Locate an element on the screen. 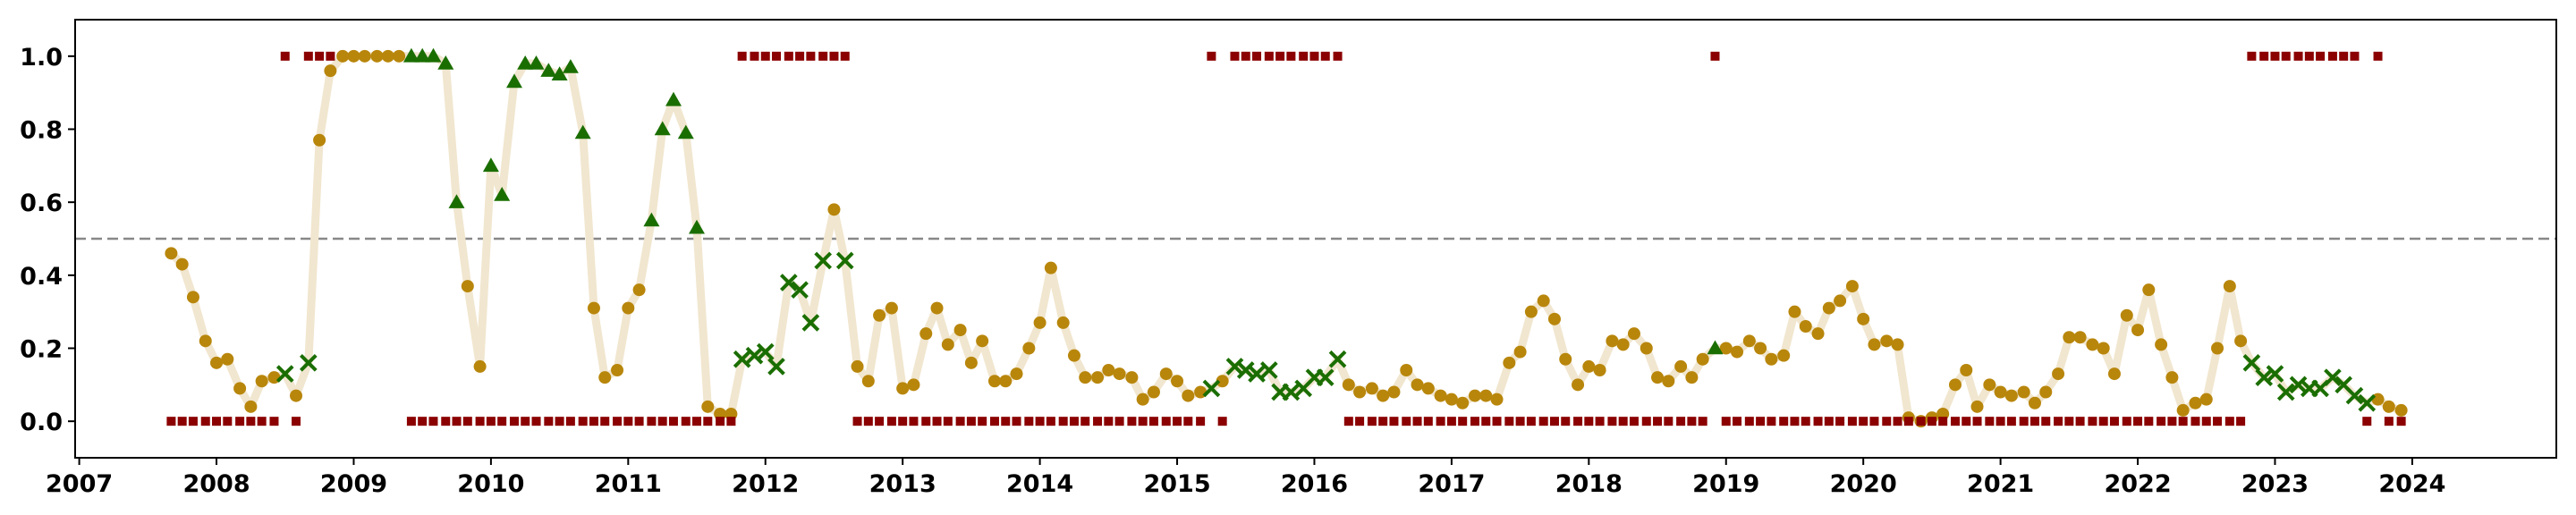  x-tick-label: 2023 is located at coordinates (2275, 484).